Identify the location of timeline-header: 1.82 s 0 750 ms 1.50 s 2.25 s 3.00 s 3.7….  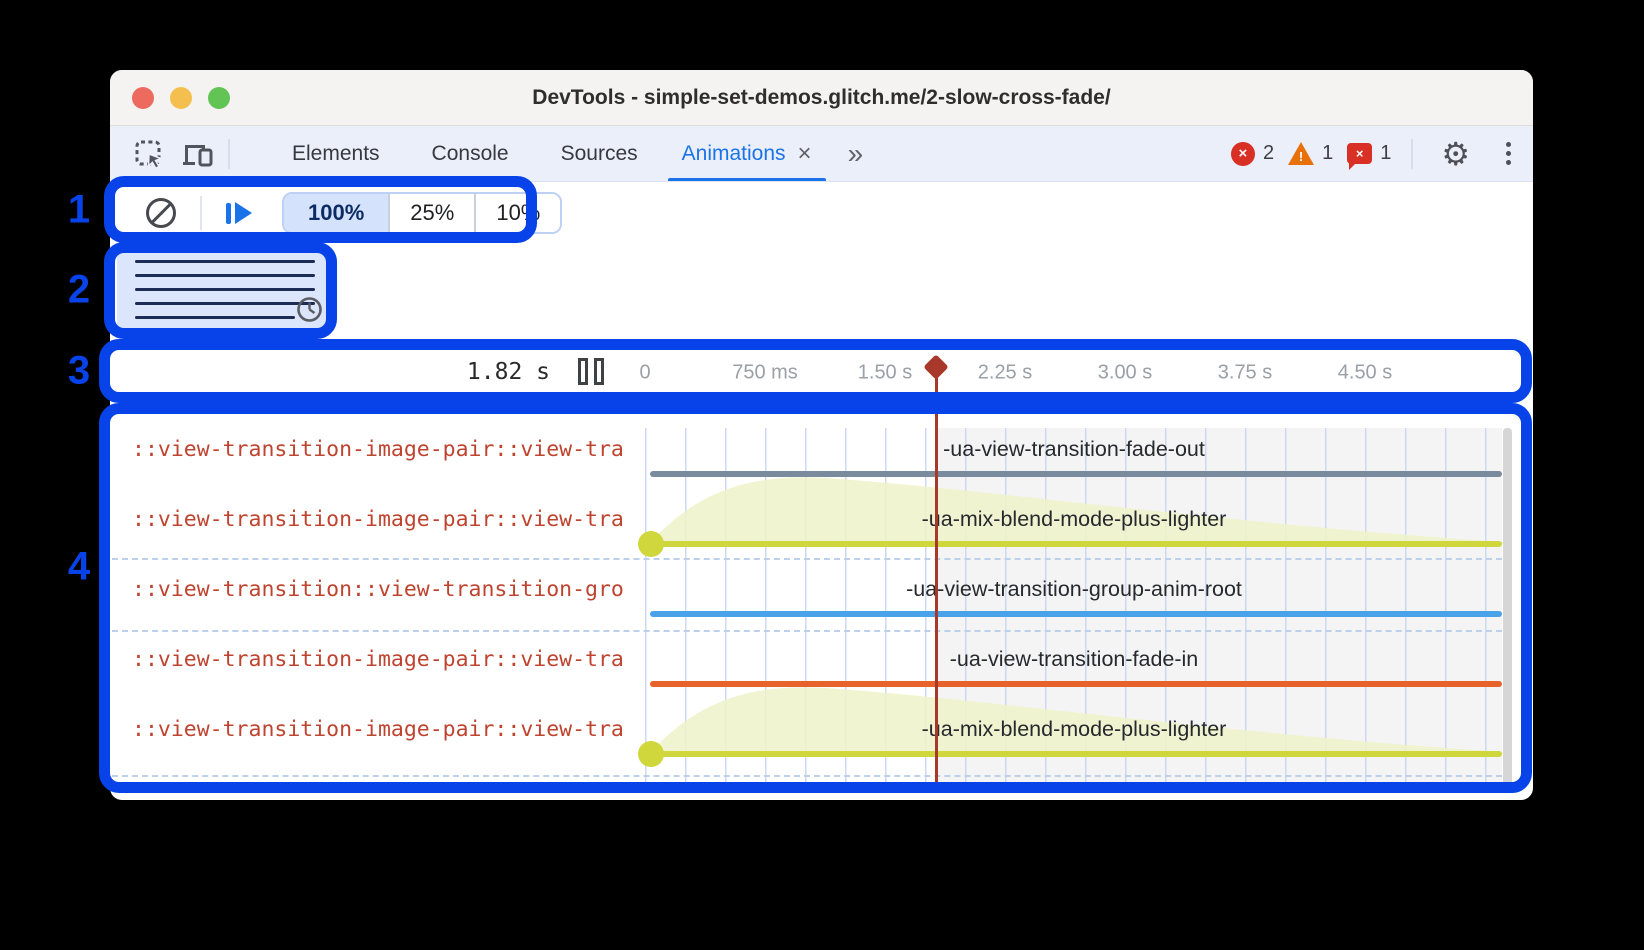
(821, 372).